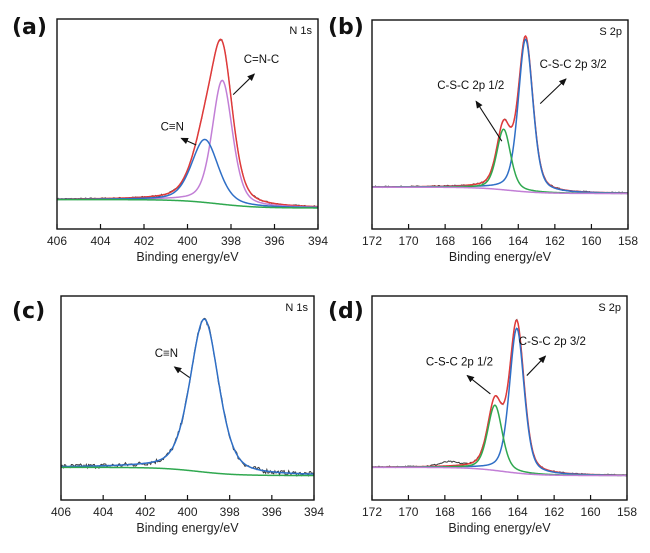 Image resolution: width=650 pixels, height=553 pixels. Describe the element at coordinates (261, 60) in the screenshot. I see `peak-annotation: C=N-C` at that location.